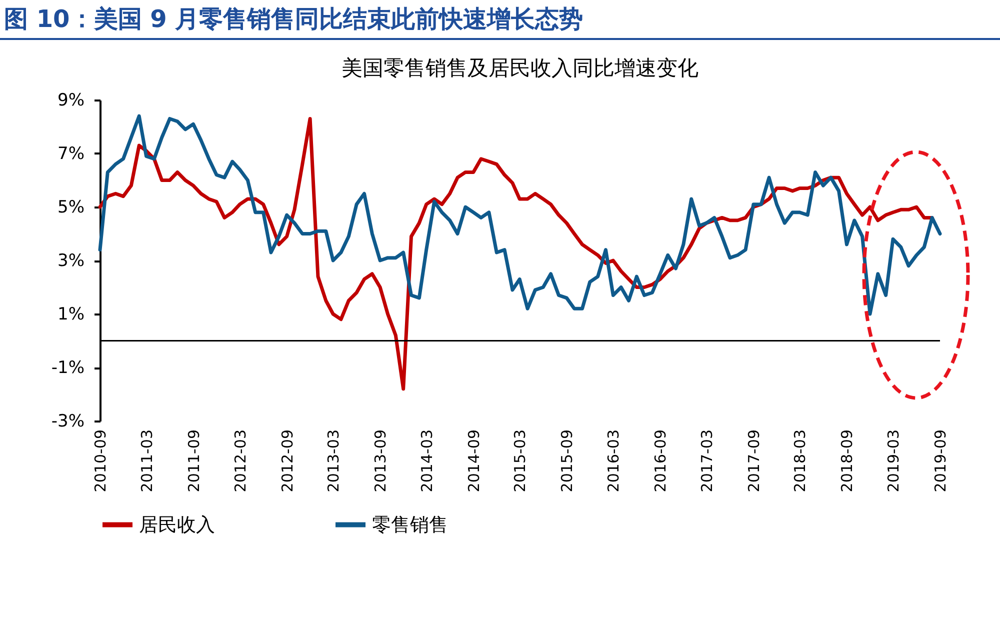 The height and width of the screenshot is (625, 1000). What do you see at coordinates (707, 461) in the screenshot?
I see `x-tick-label: 2017-03` at bounding box center [707, 461].